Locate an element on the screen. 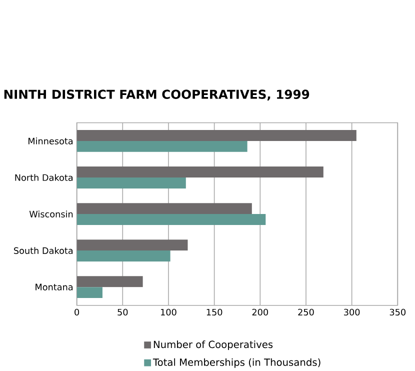  x-tick-label: 50 is located at coordinates (123, 312).